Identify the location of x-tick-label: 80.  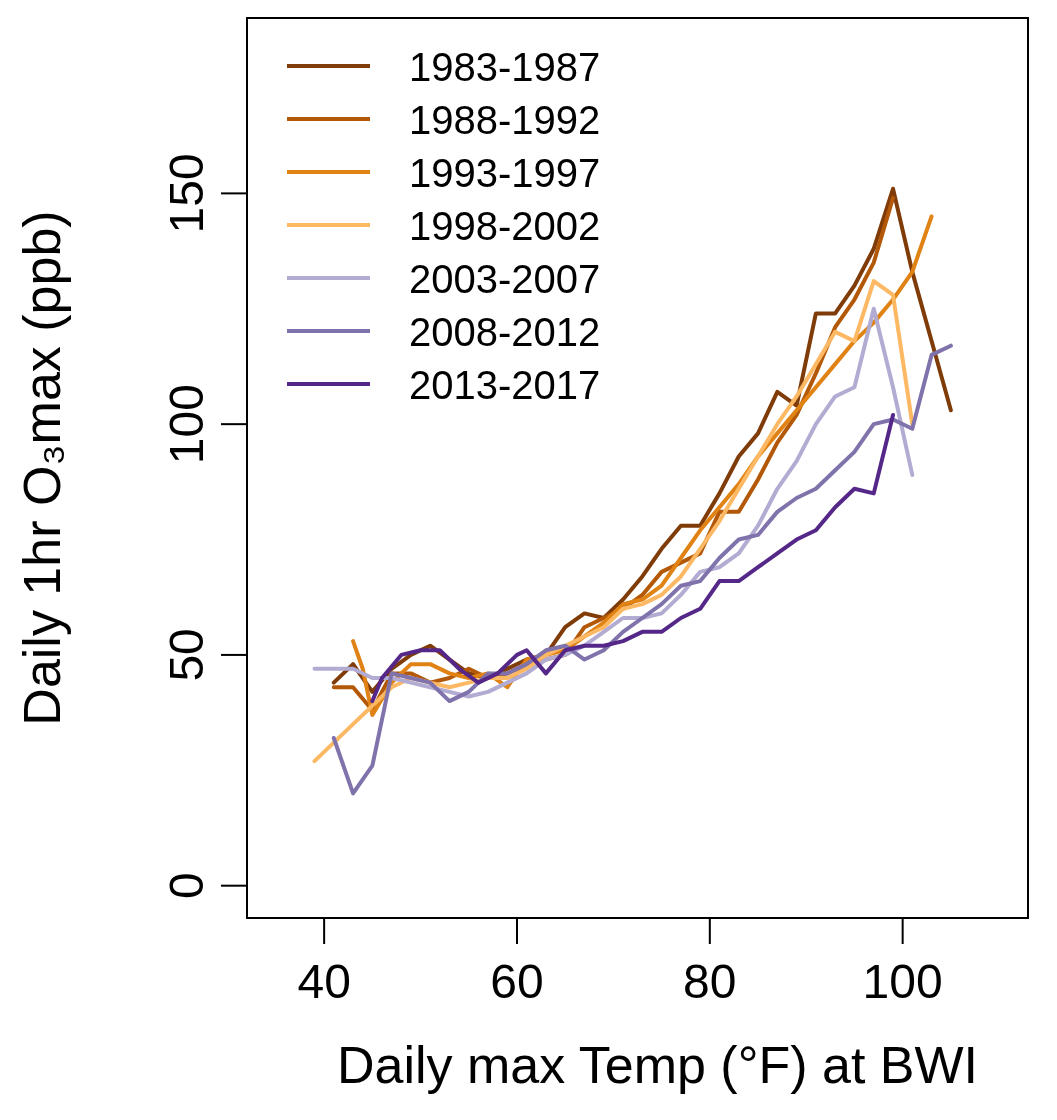
(710, 981).